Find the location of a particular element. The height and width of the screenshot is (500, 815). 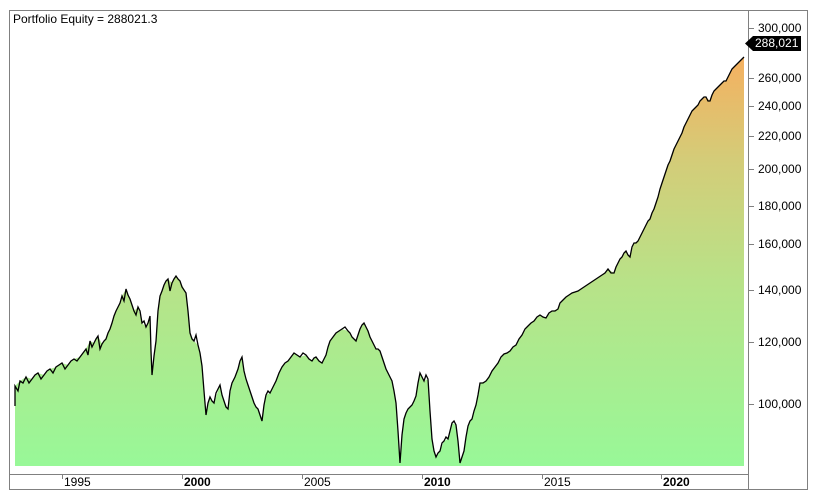

x-tick-label: 2015 is located at coordinates (557, 482).